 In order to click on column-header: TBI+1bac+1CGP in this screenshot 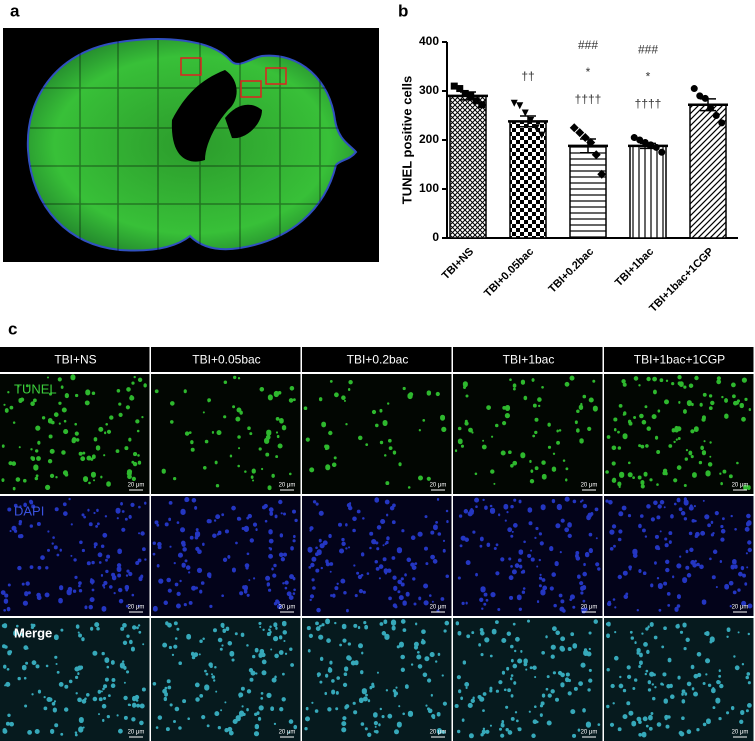, I will do `click(679, 360)`.